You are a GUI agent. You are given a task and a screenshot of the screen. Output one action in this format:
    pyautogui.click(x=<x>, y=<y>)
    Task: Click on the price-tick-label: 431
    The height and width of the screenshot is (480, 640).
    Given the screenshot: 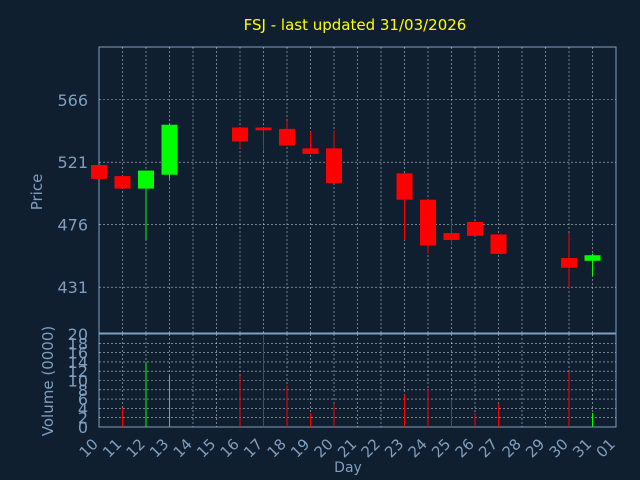 What is the action you would take?
    pyautogui.click(x=72, y=287)
    